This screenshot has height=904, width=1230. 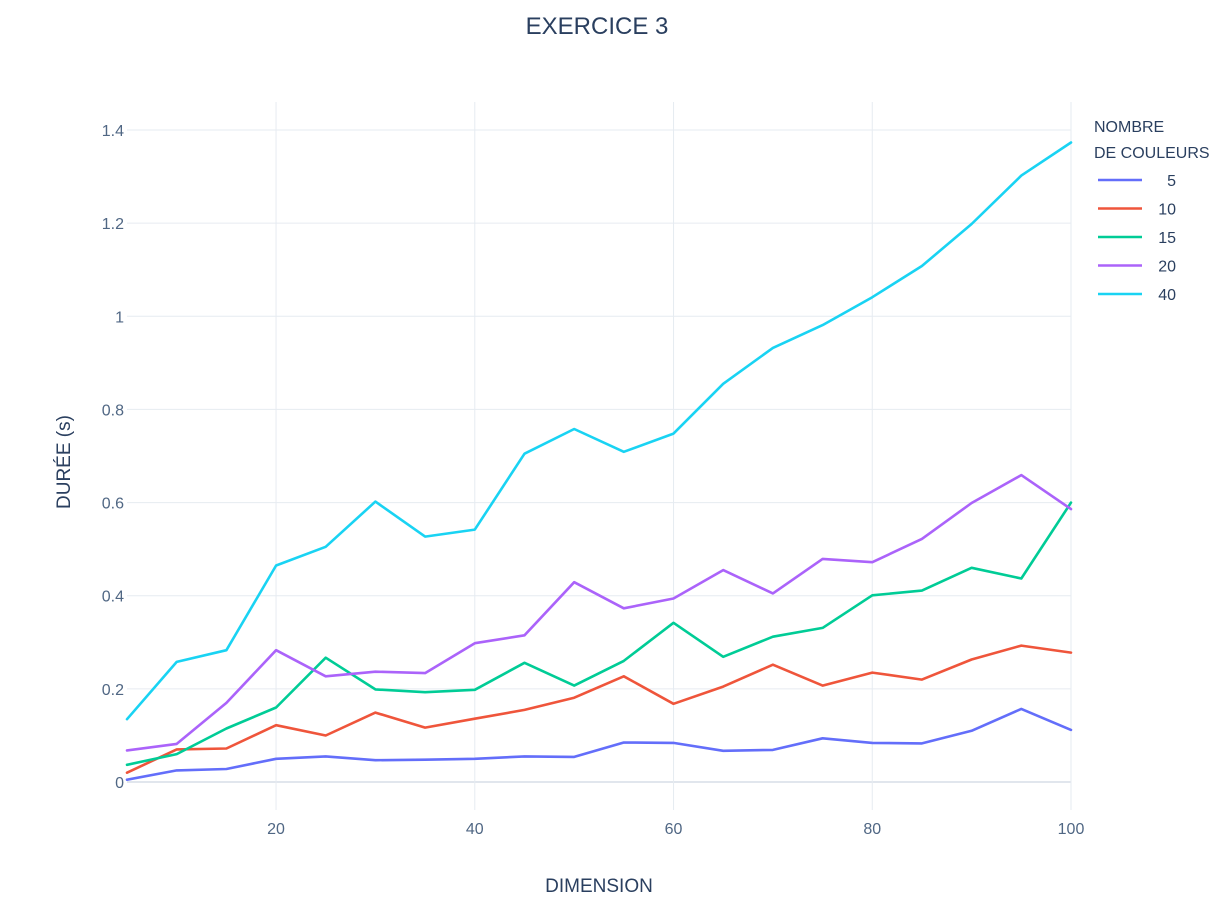 What do you see at coordinates (1071, 829) in the screenshot?
I see `x-tick-label: 100` at bounding box center [1071, 829].